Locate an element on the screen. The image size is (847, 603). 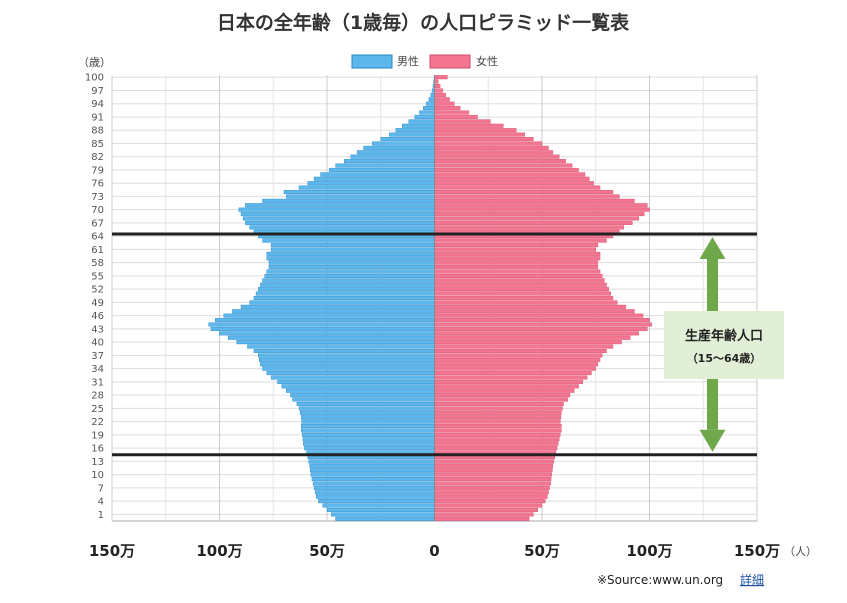
legend-swatch-male is located at coordinates (372, 61).